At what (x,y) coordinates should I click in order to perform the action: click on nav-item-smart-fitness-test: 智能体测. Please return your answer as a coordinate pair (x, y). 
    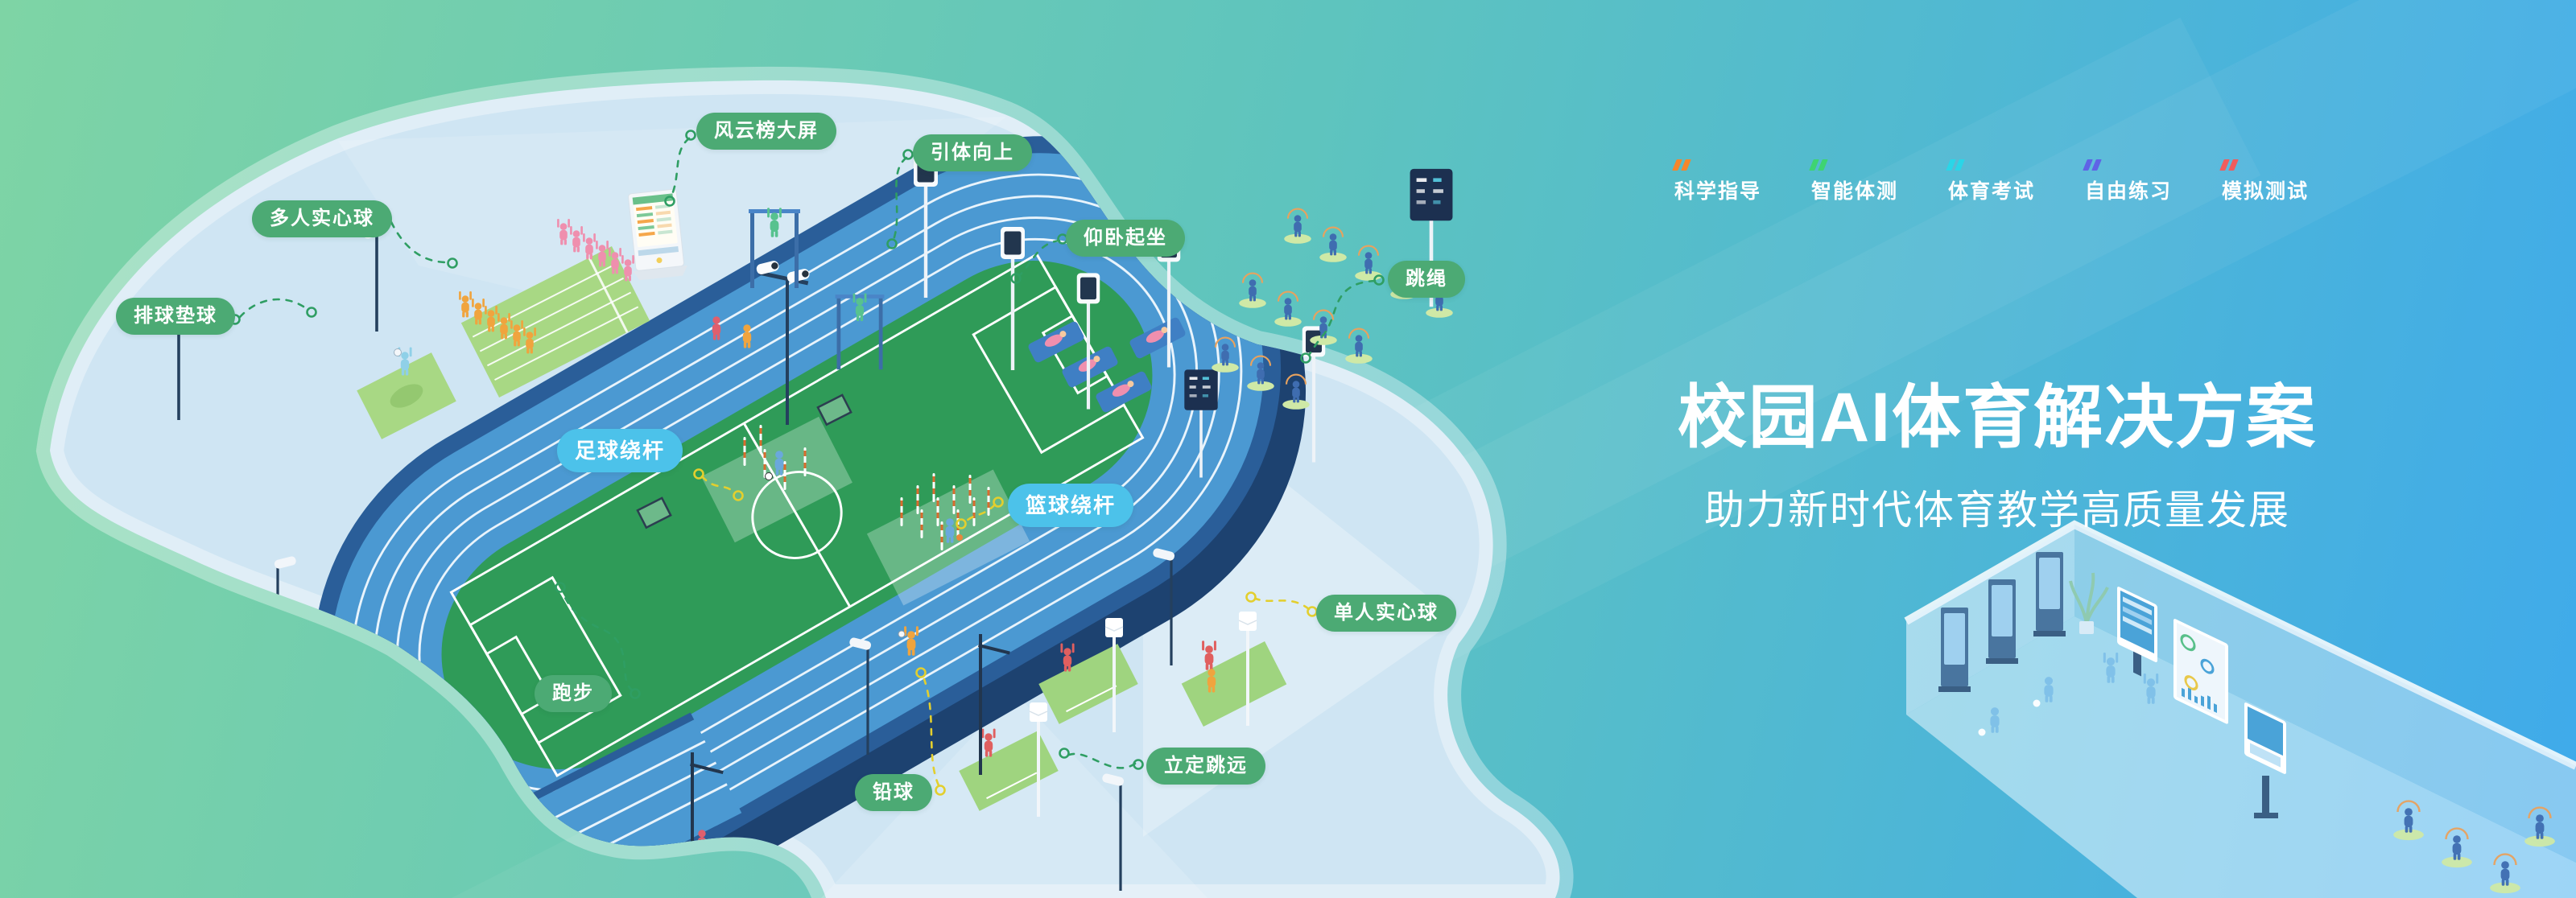
    Looking at the image, I should click on (1854, 181).